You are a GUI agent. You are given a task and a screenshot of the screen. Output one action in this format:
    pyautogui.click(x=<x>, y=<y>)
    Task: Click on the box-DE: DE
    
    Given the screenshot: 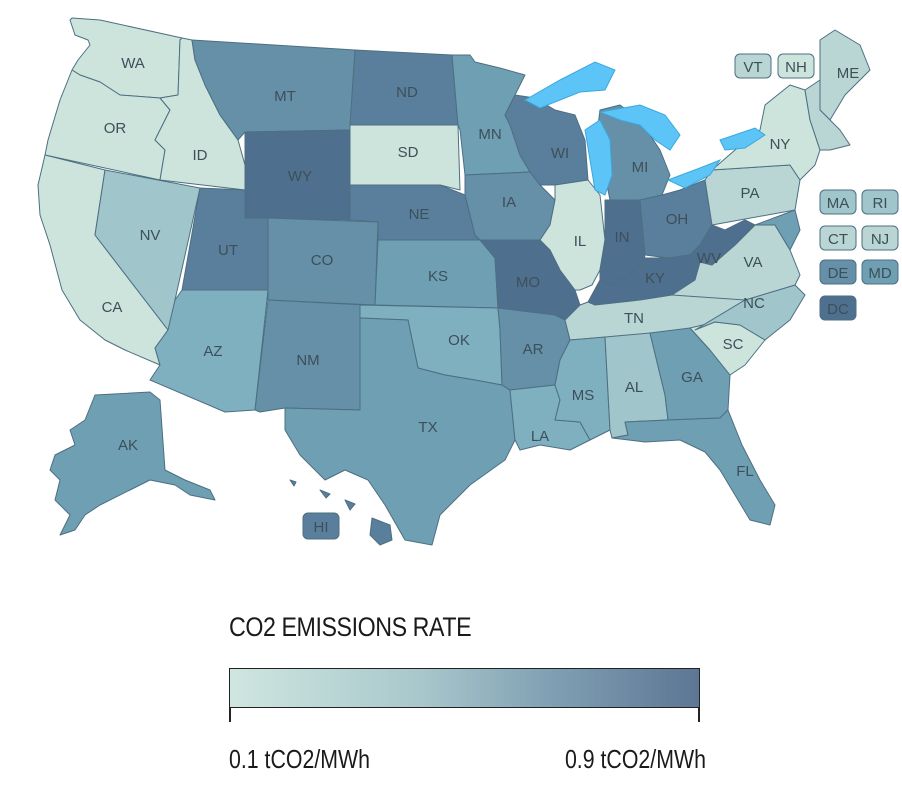 What is the action you would take?
    pyautogui.click(x=838, y=272)
    